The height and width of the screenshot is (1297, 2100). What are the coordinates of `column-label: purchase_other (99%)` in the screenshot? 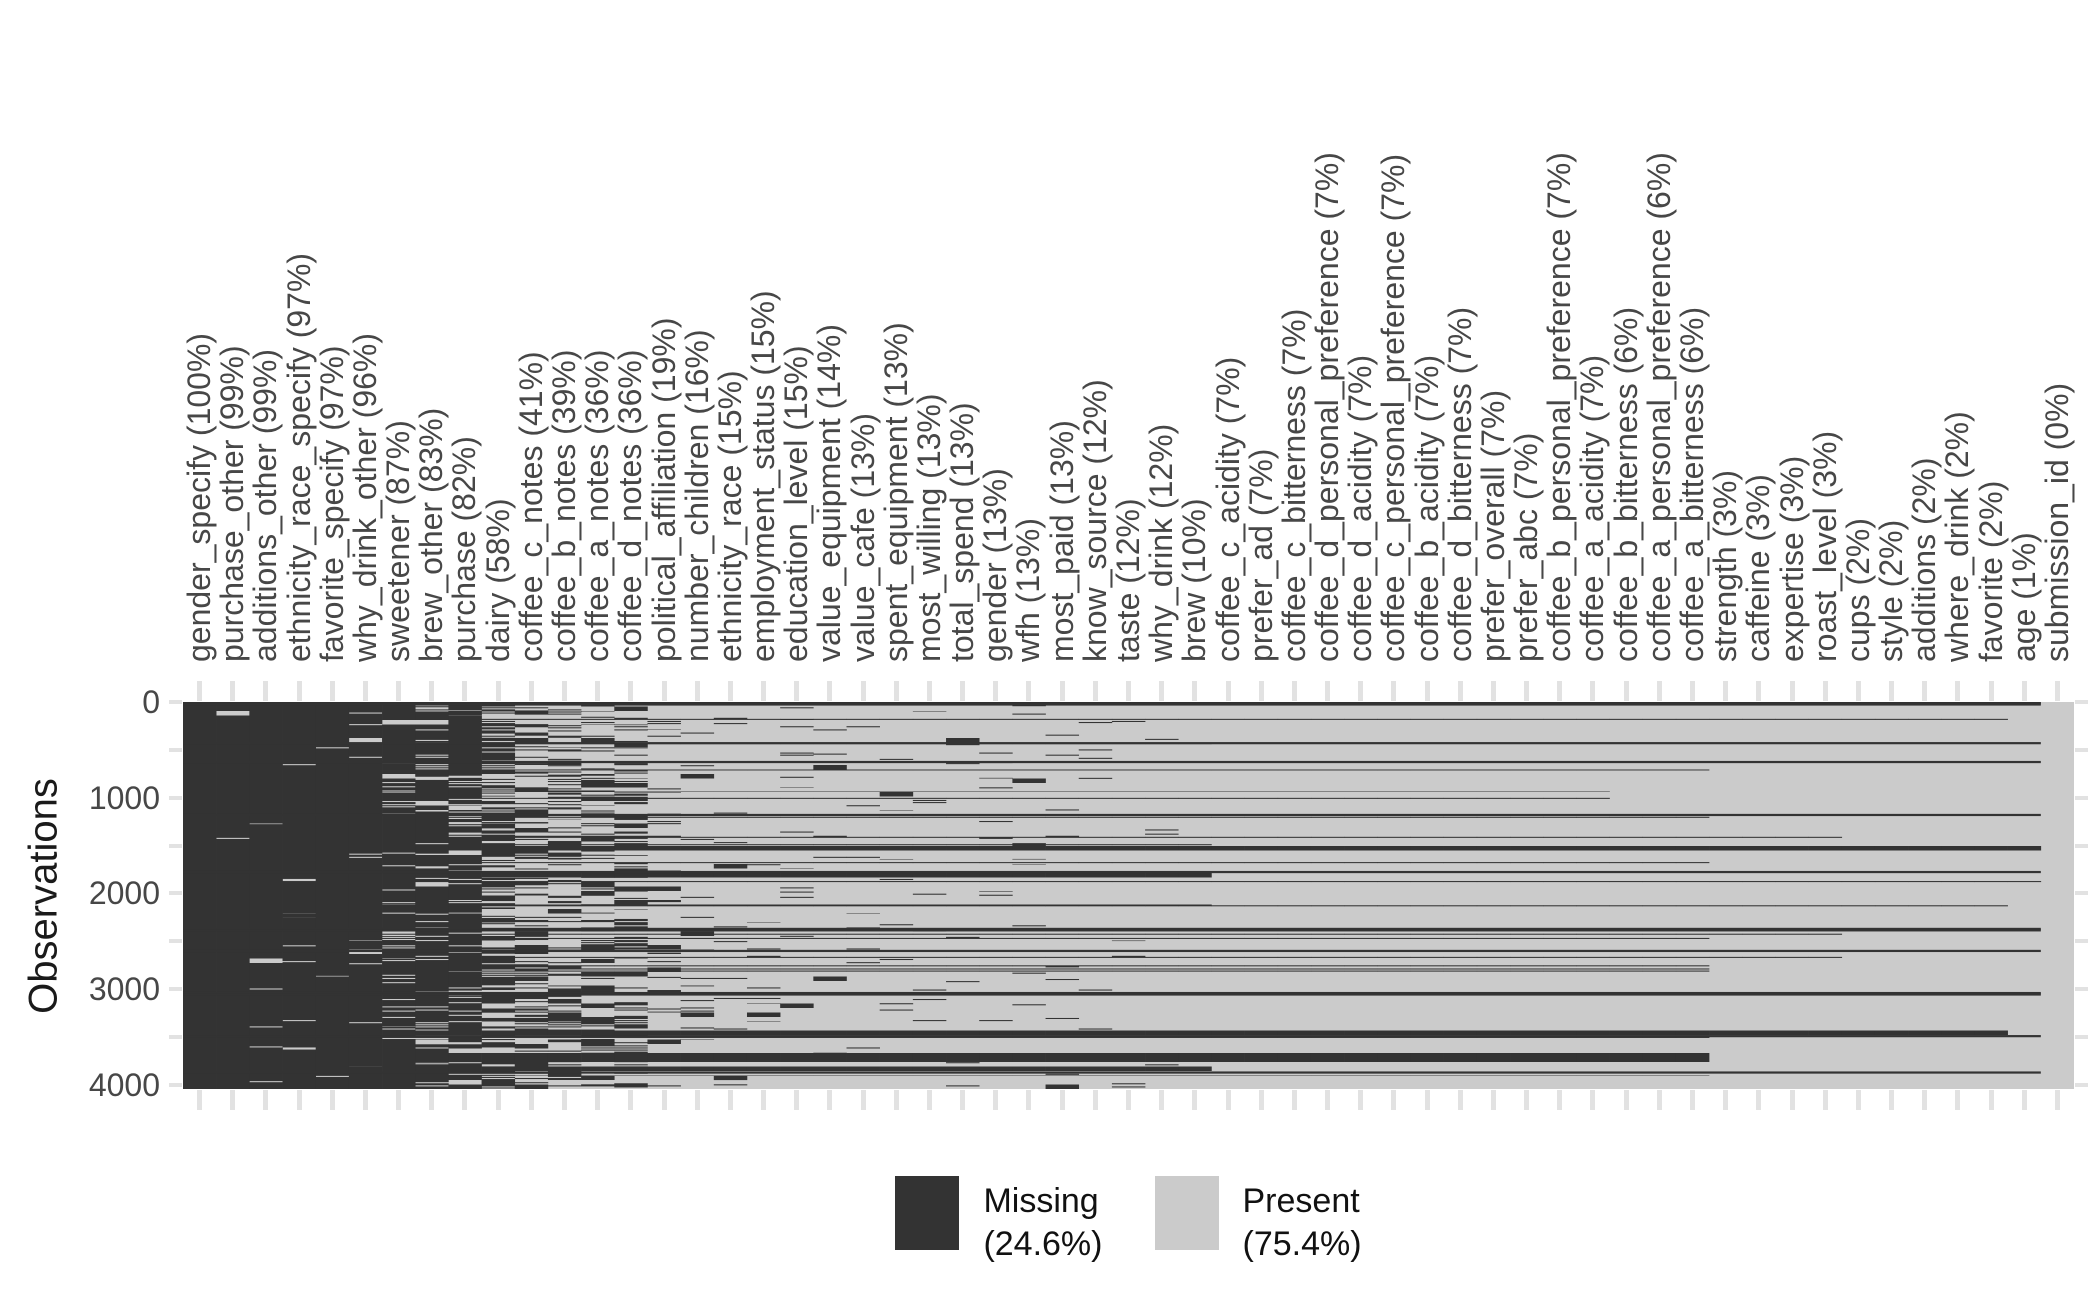 It's located at (232, 503).